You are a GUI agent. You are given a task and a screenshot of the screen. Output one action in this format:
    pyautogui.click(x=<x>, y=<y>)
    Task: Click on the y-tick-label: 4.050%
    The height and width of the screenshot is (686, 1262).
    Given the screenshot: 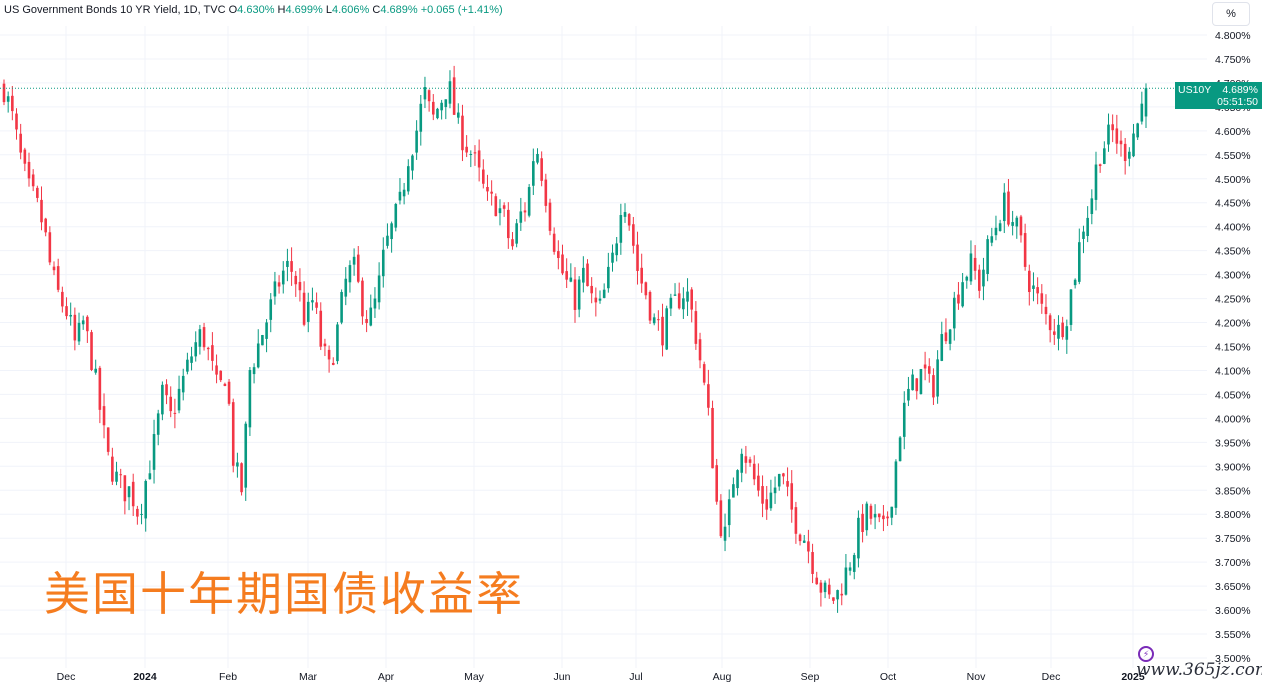 What is the action you would take?
    pyautogui.click(x=1233, y=395)
    